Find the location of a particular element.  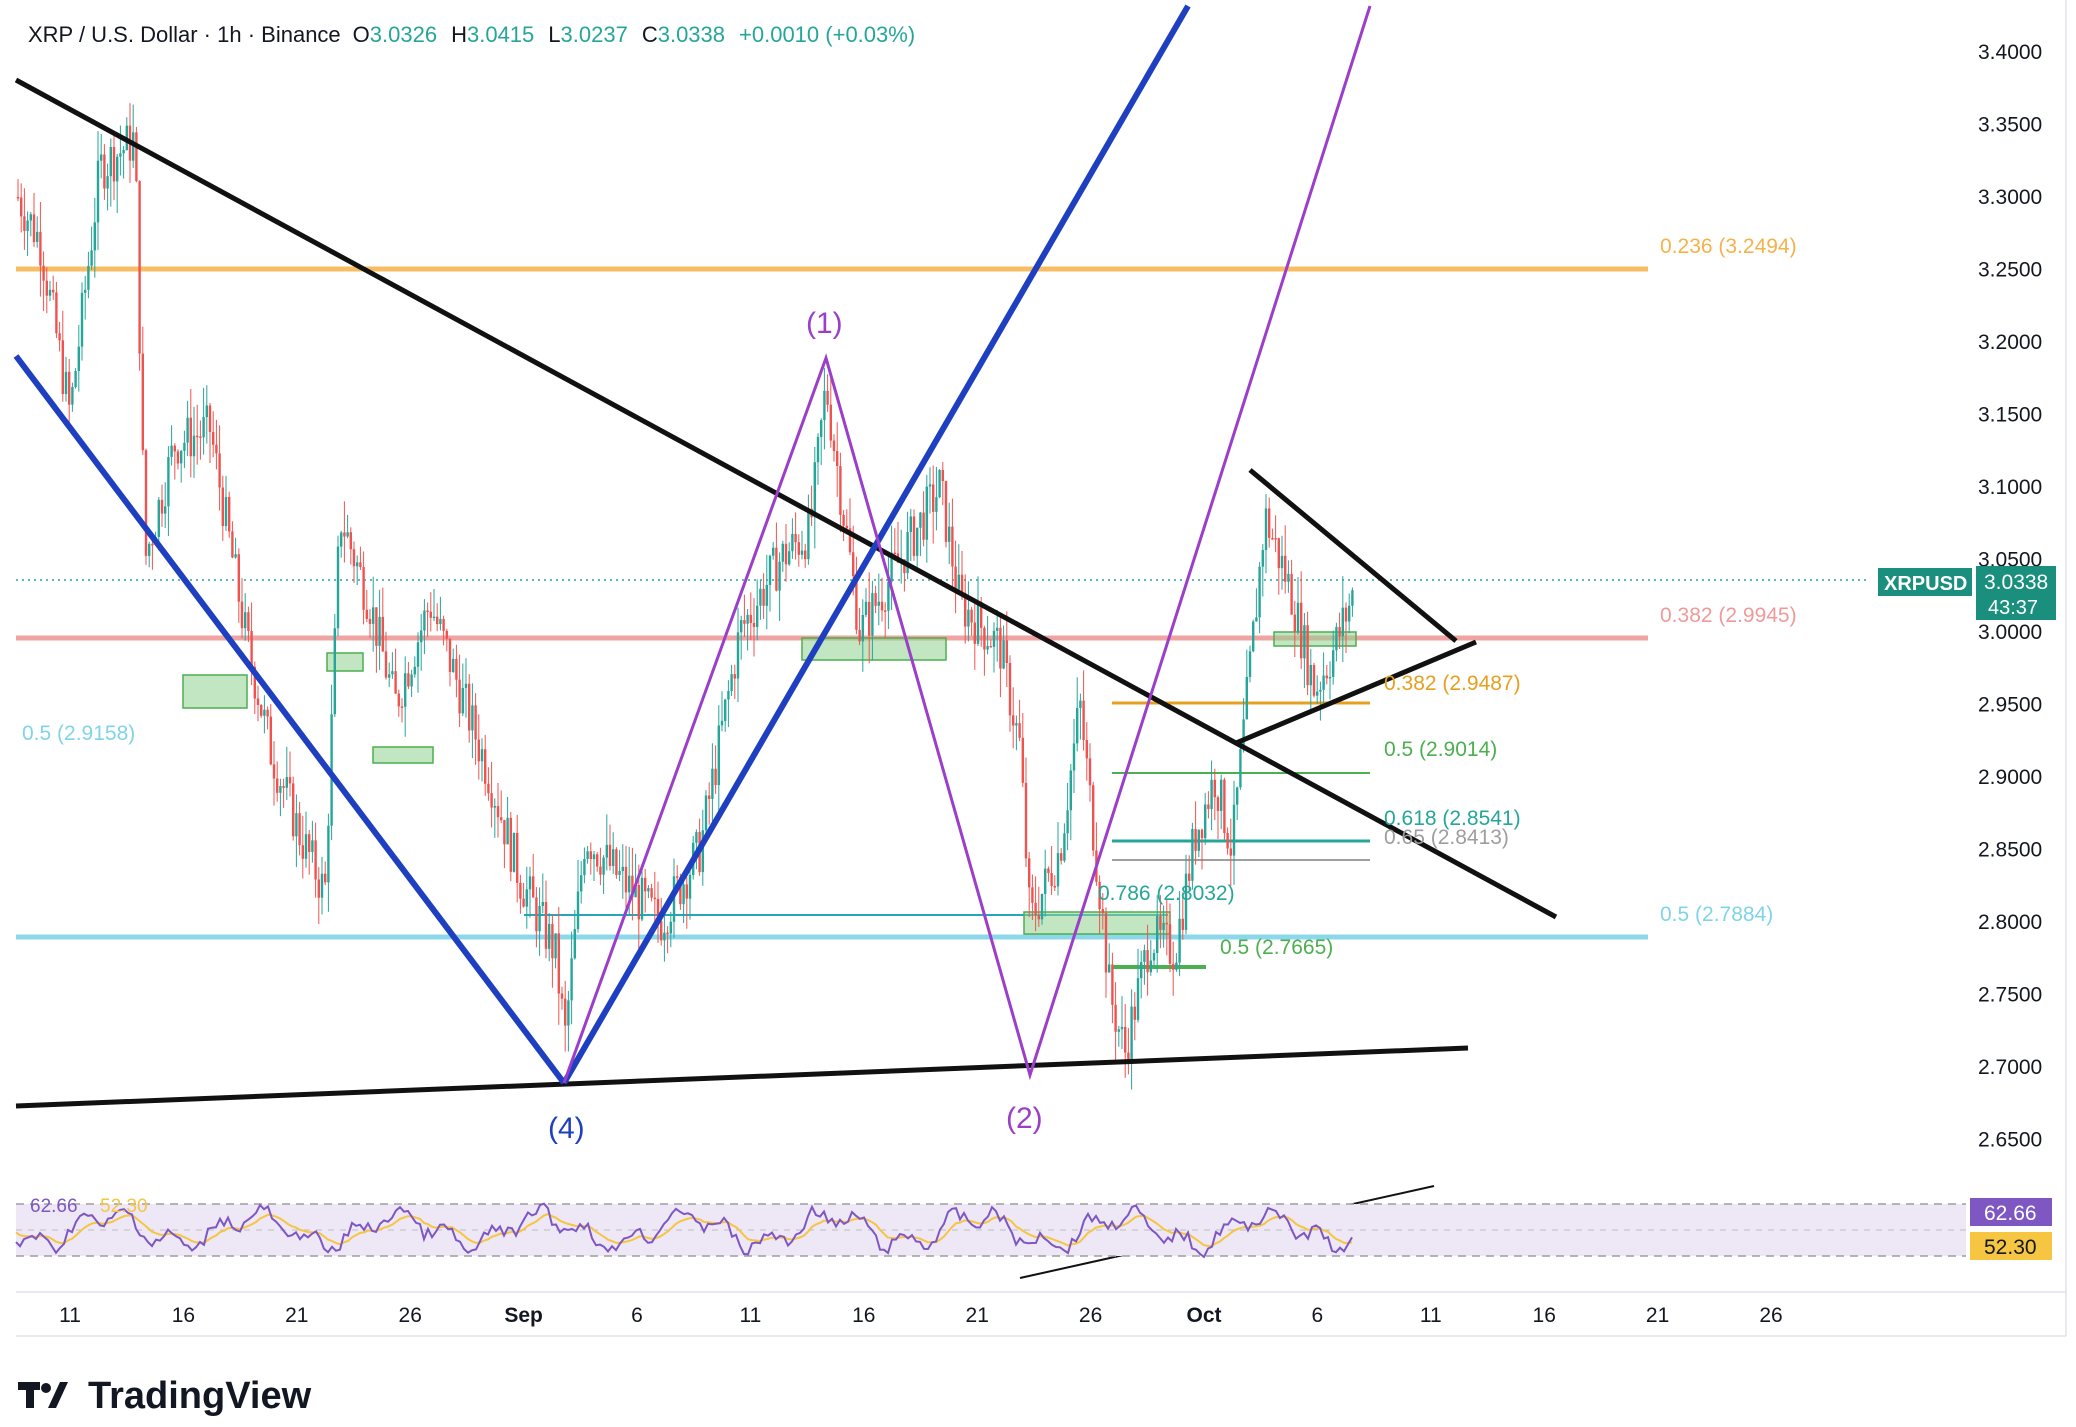

wave-label-4: (4) is located at coordinates (566, 1128).